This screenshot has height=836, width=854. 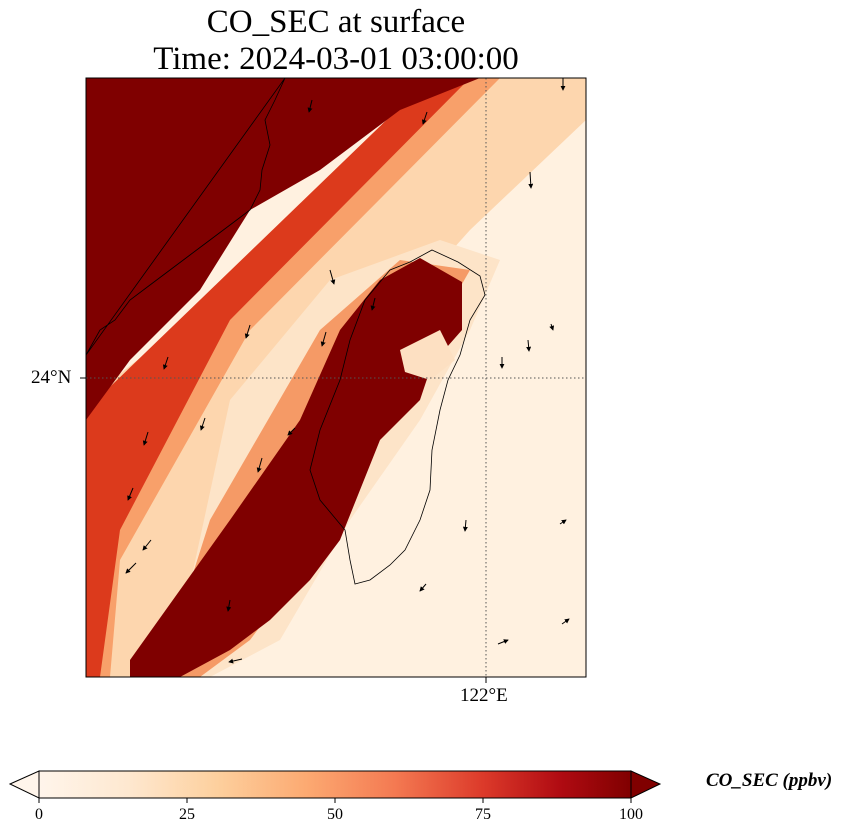 What do you see at coordinates (631, 814) in the screenshot?
I see `colorbar-tick-label: 100` at bounding box center [631, 814].